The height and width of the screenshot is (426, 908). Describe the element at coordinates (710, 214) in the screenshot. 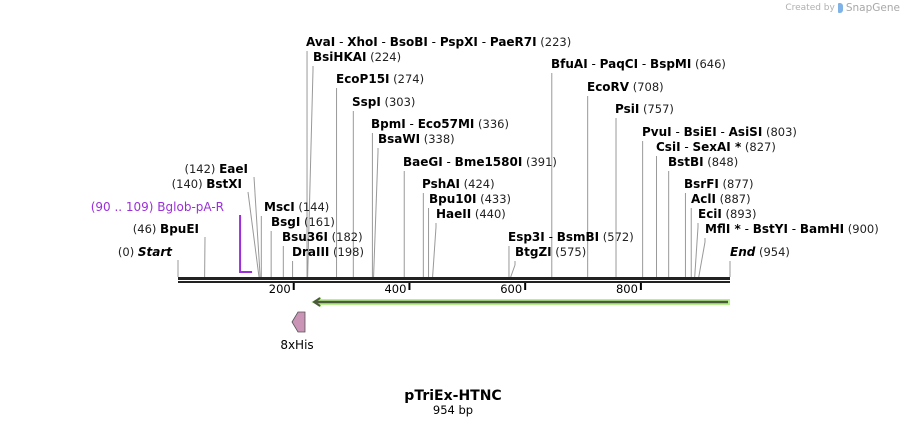

I see `enzyme-name: EciI` at that location.